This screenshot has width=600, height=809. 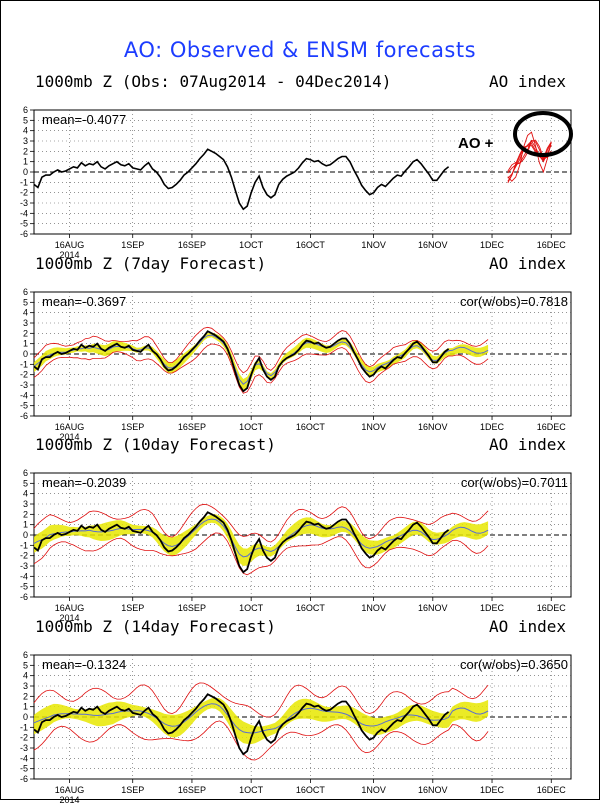 I want to click on annotation-label: AO +, so click(x=476, y=143).